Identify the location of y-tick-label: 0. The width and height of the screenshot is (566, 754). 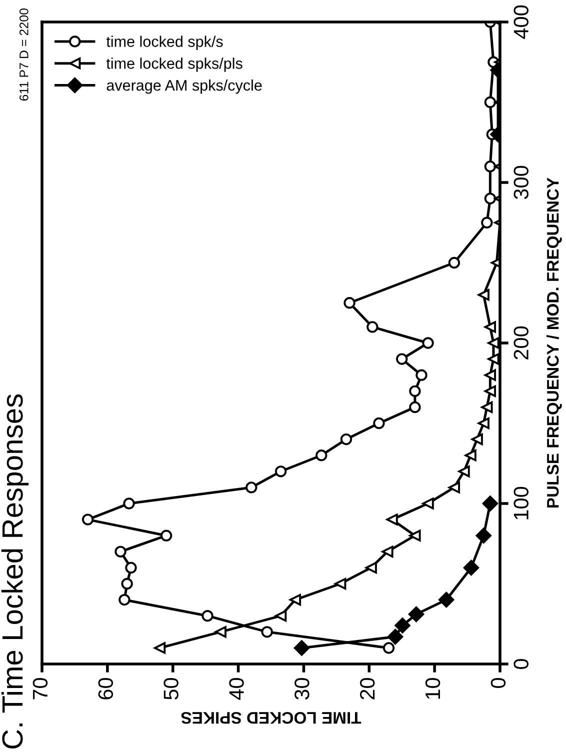
(521, 664).